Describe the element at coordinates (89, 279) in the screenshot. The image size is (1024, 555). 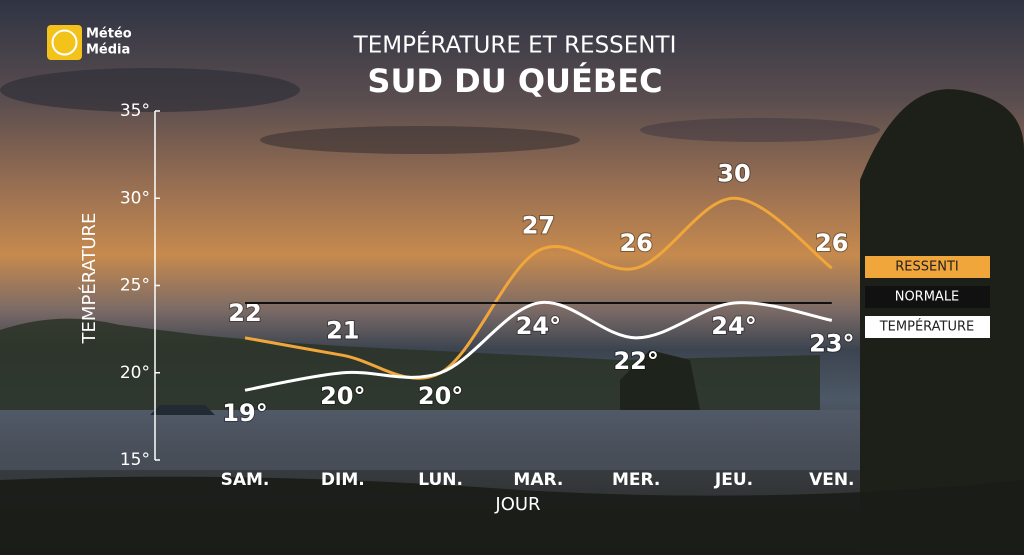
I see `y-axis-label: TEMPÉRATURE` at that location.